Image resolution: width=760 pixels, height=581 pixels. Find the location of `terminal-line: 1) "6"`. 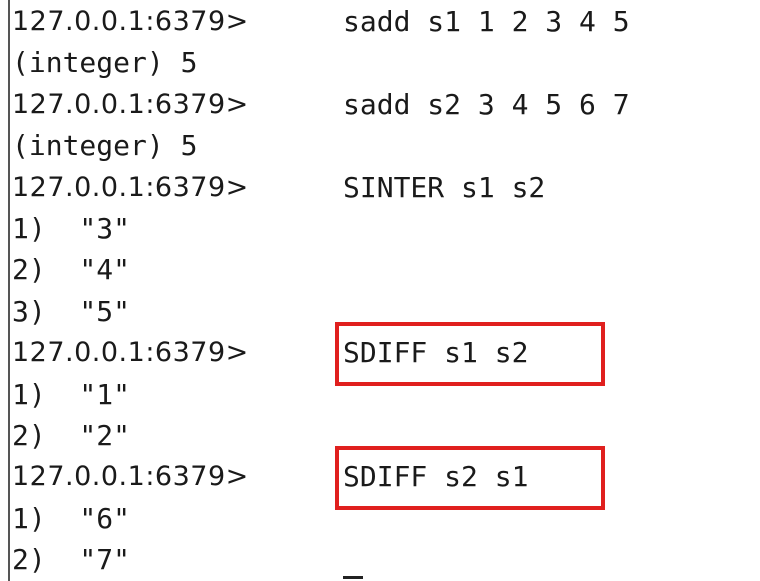

terminal-line: 1) "6" is located at coordinates (71, 518).